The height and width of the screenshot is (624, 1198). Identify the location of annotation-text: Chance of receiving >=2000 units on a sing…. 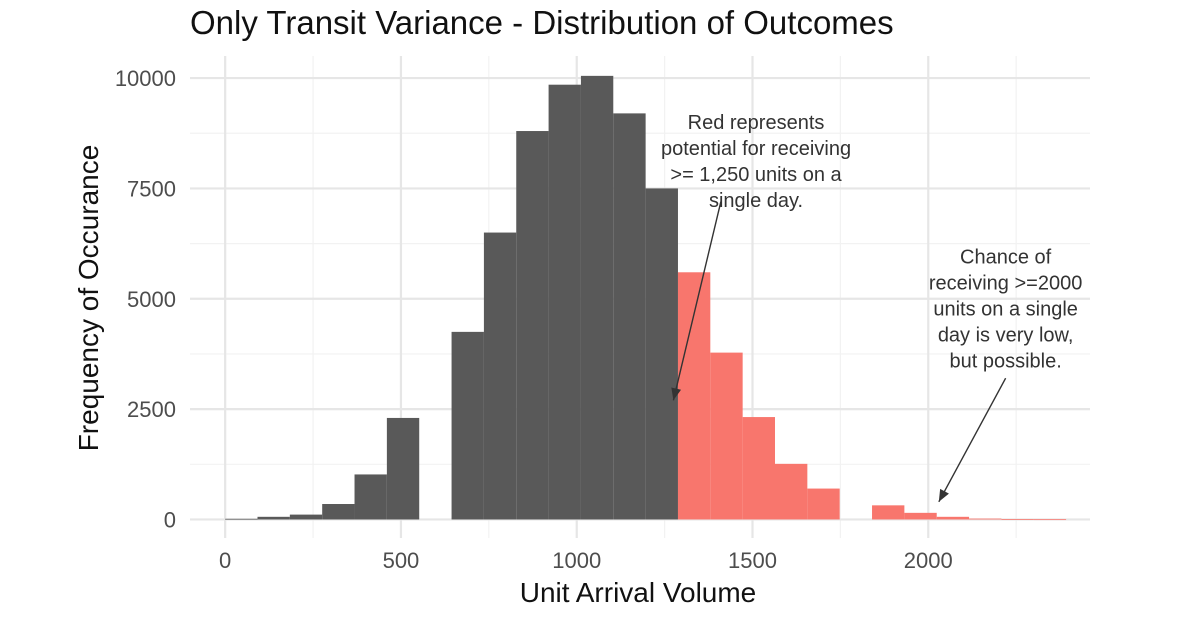
(1005, 309).